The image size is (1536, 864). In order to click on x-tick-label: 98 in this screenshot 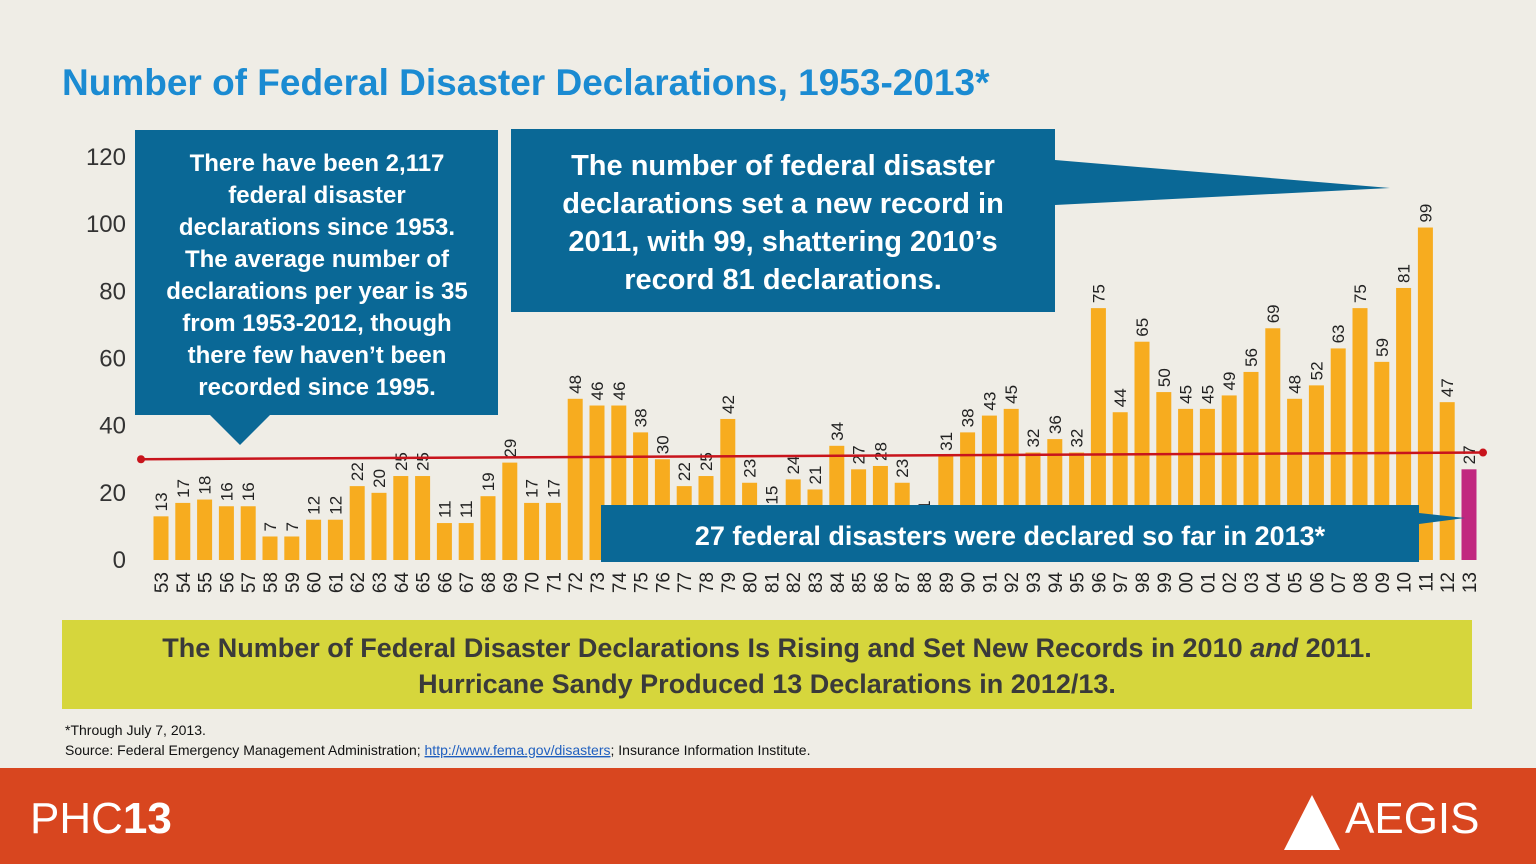, I will do `click(1143, 582)`.